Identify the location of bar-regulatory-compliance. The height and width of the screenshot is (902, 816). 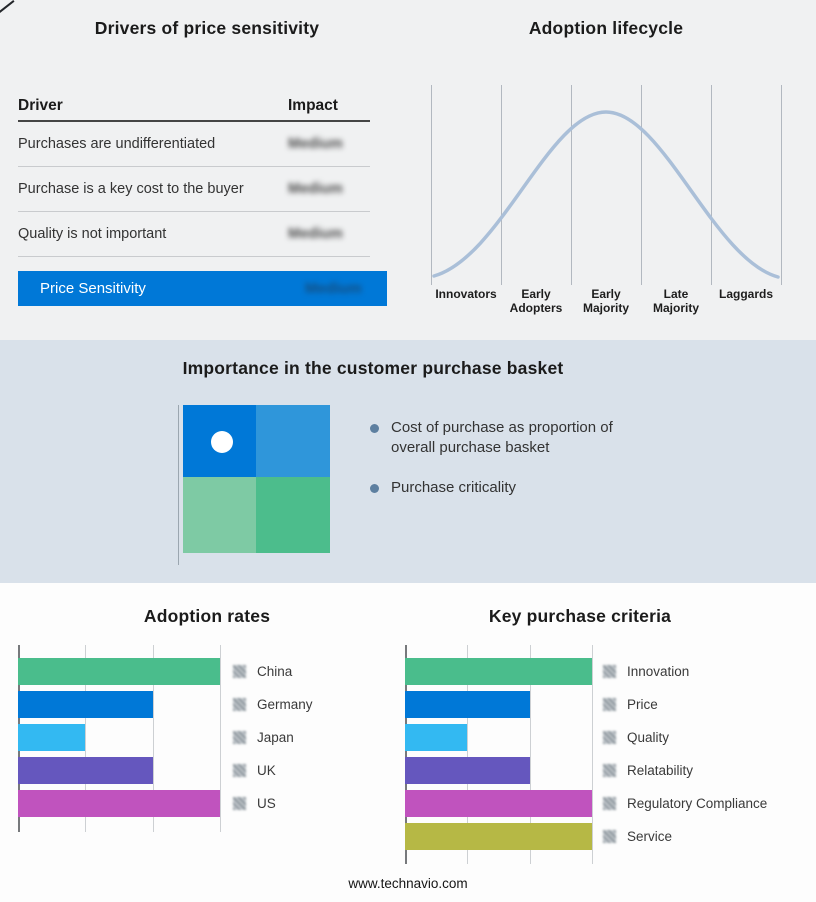
(498, 803).